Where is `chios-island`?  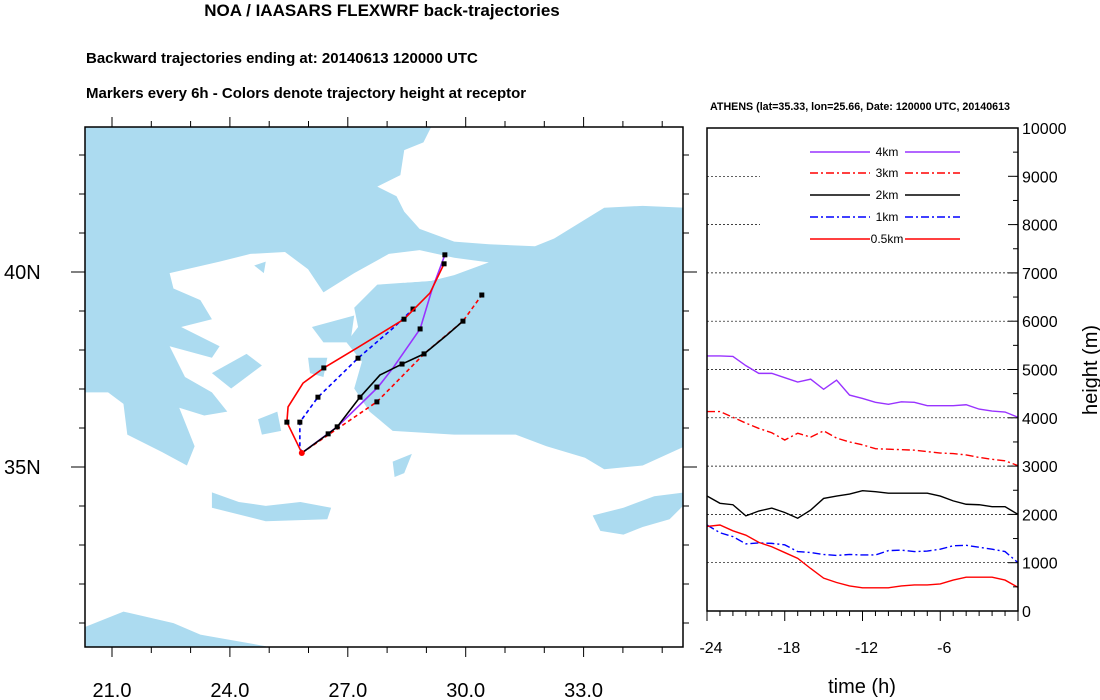
chios-island is located at coordinates (318, 367).